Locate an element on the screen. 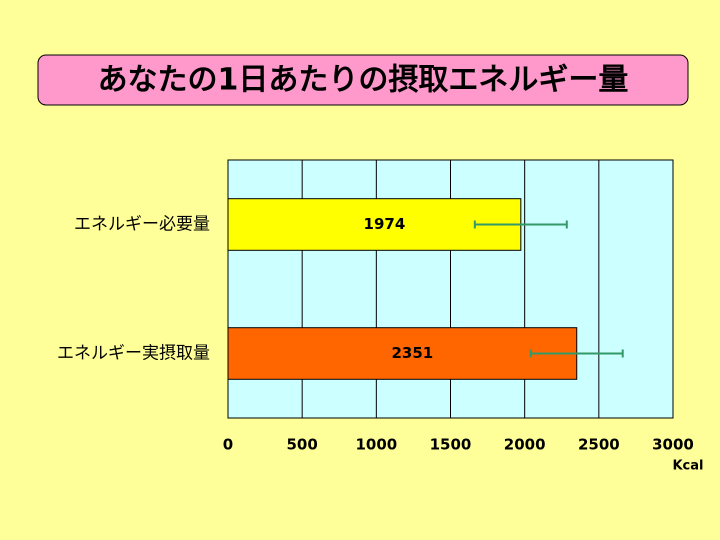 Image resolution: width=720 pixels, height=540 pixels. x-tick-label: 2500 is located at coordinates (599, 445).